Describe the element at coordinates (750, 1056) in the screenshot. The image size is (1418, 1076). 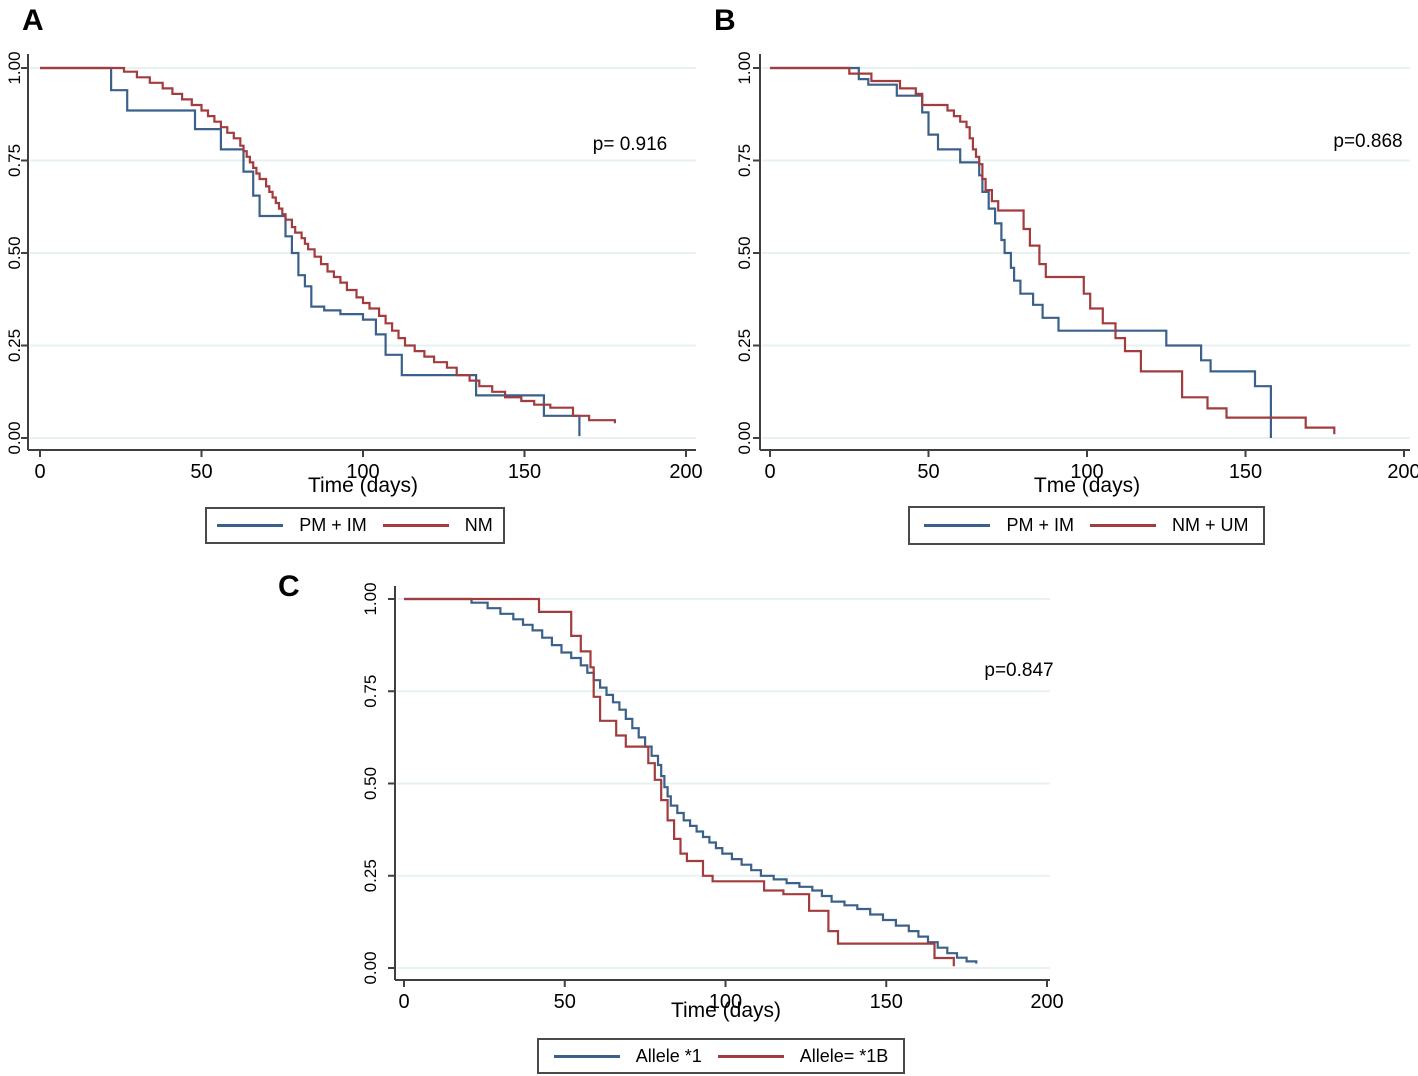
I see `panel-c-legend-red-line` at that location.